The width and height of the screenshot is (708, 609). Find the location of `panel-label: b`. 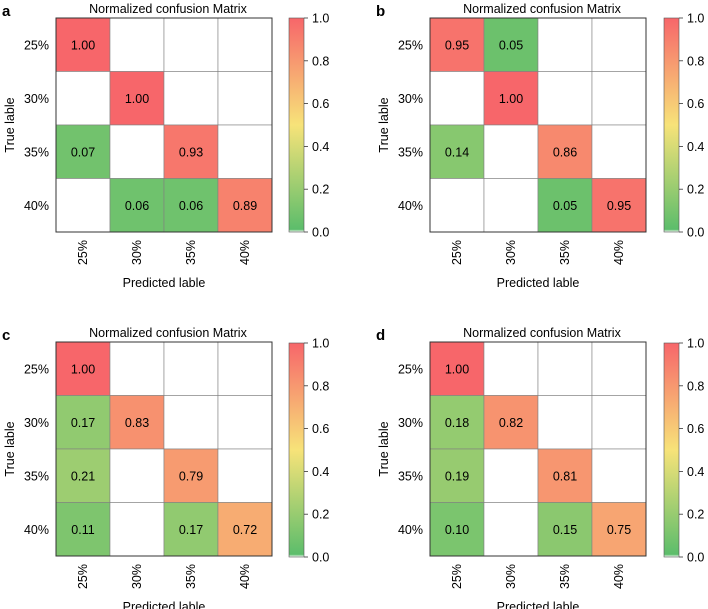

panel-label: b is located at coordinates (380, 11).